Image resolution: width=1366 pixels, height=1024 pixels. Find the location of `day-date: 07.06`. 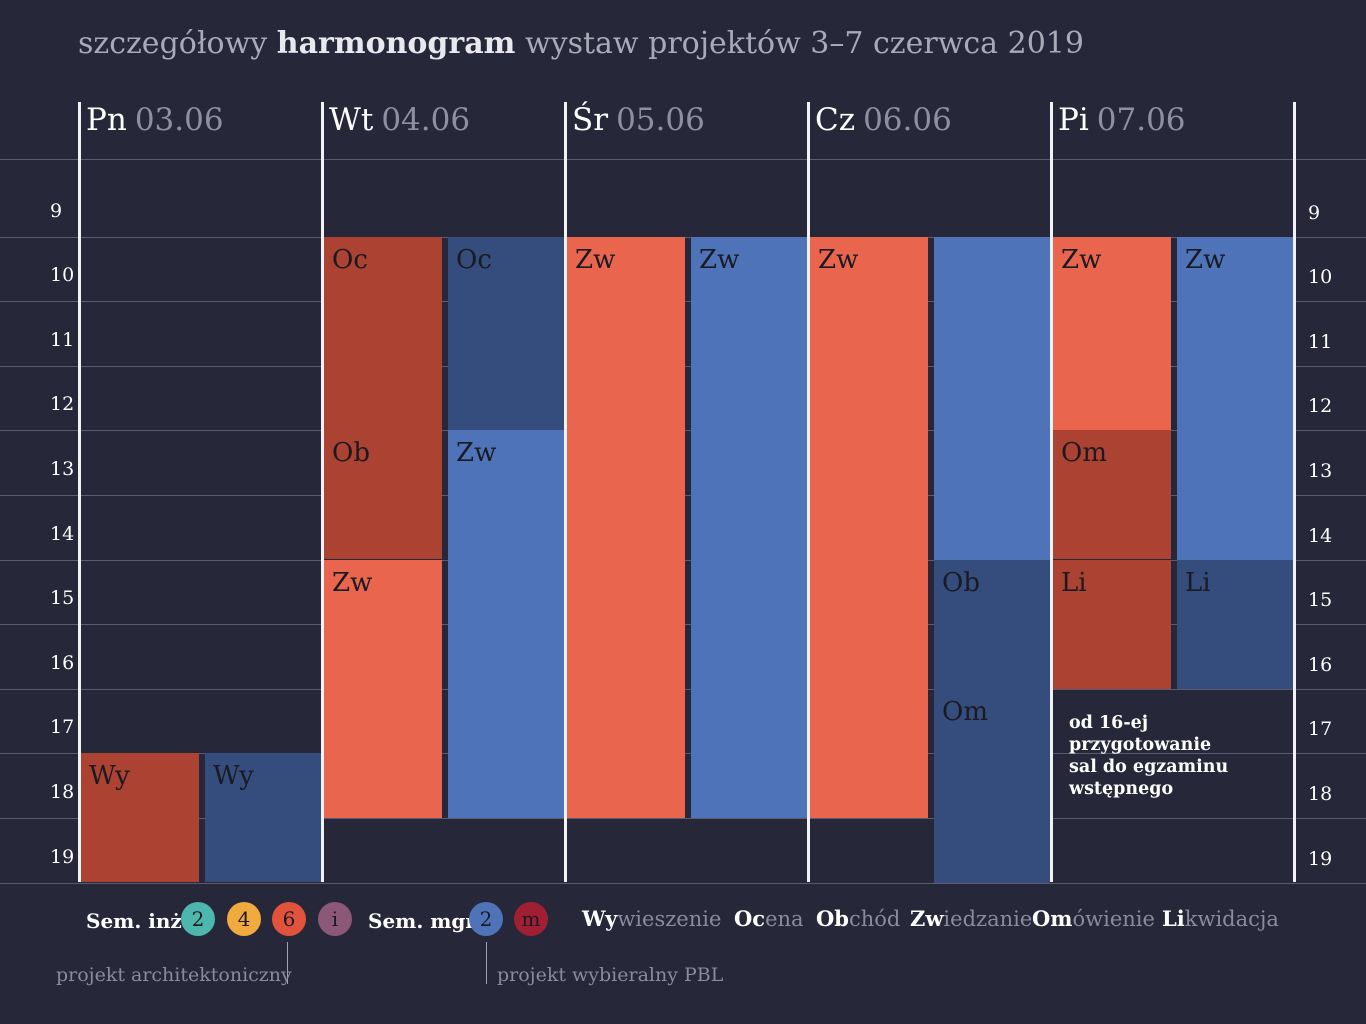

day-date: 07.06 is located at coordinates (1141, 120).